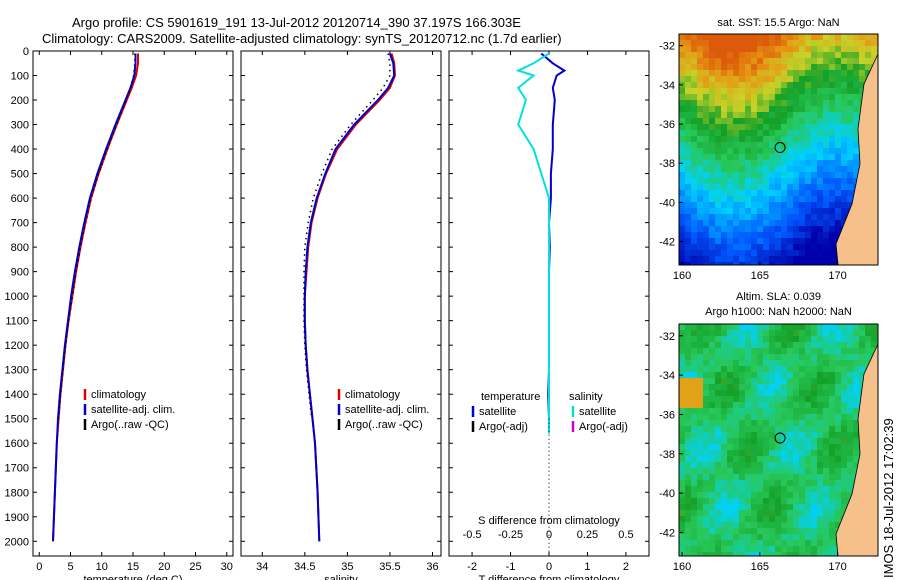 Image resolution: width=900 pixels, height=580 pixels. Describe the element at coordinates (389, 567) in the screenshot. I see `x-tick-label: 35.5` at that location.